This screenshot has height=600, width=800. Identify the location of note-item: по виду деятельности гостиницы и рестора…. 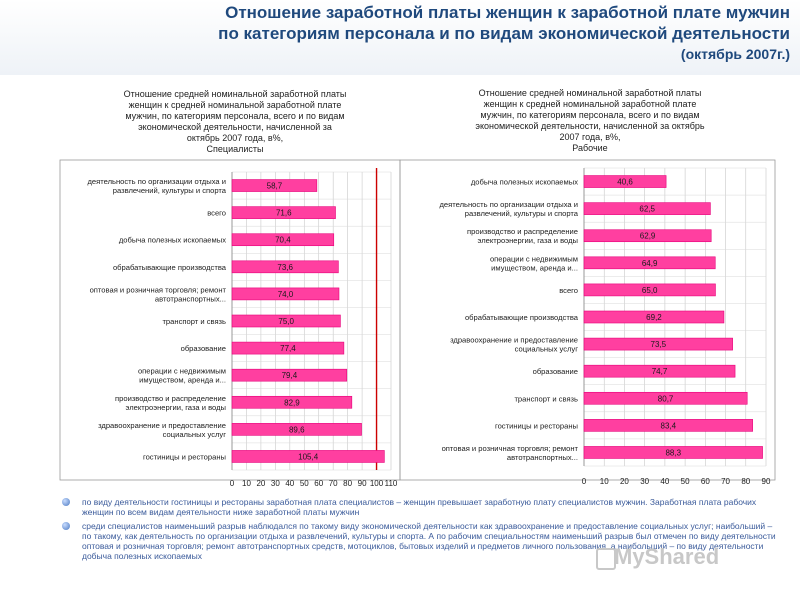
(420, 507).